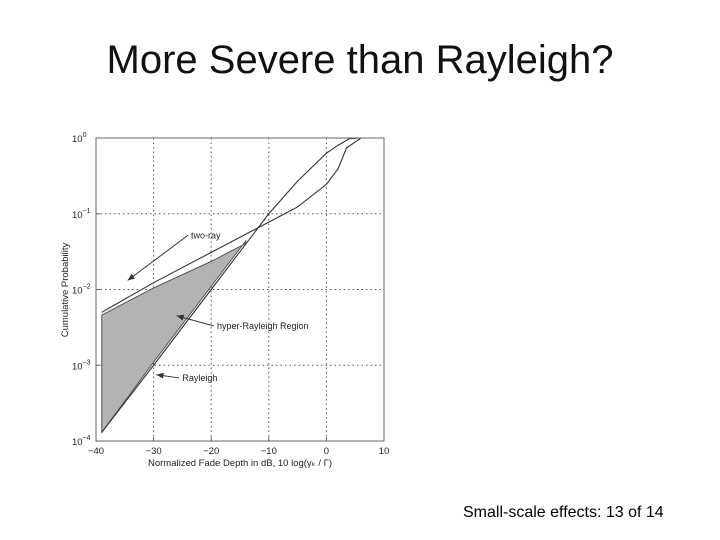  What do you see at coordinates (269, 451) in the screenshot?
I see `x-tick-label: −10` at bounding box center [269, 451].